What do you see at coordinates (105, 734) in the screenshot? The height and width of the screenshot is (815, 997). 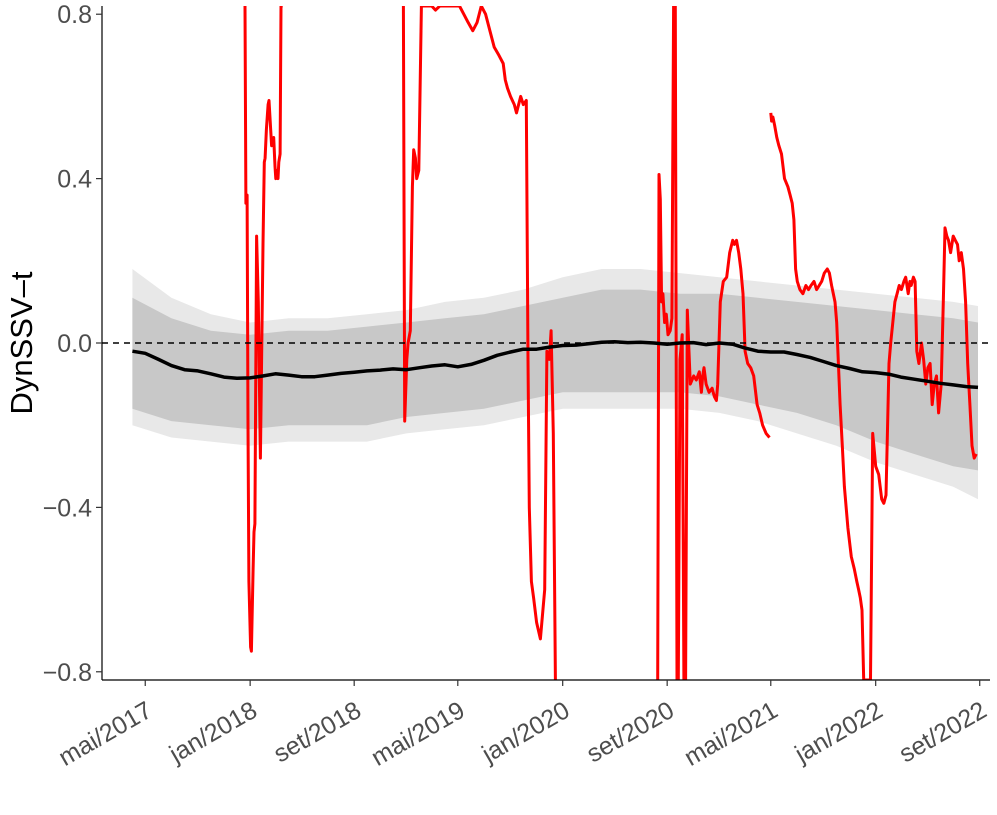 I see `x-tick-label: mai/2017` at bounding box center [105, 734].